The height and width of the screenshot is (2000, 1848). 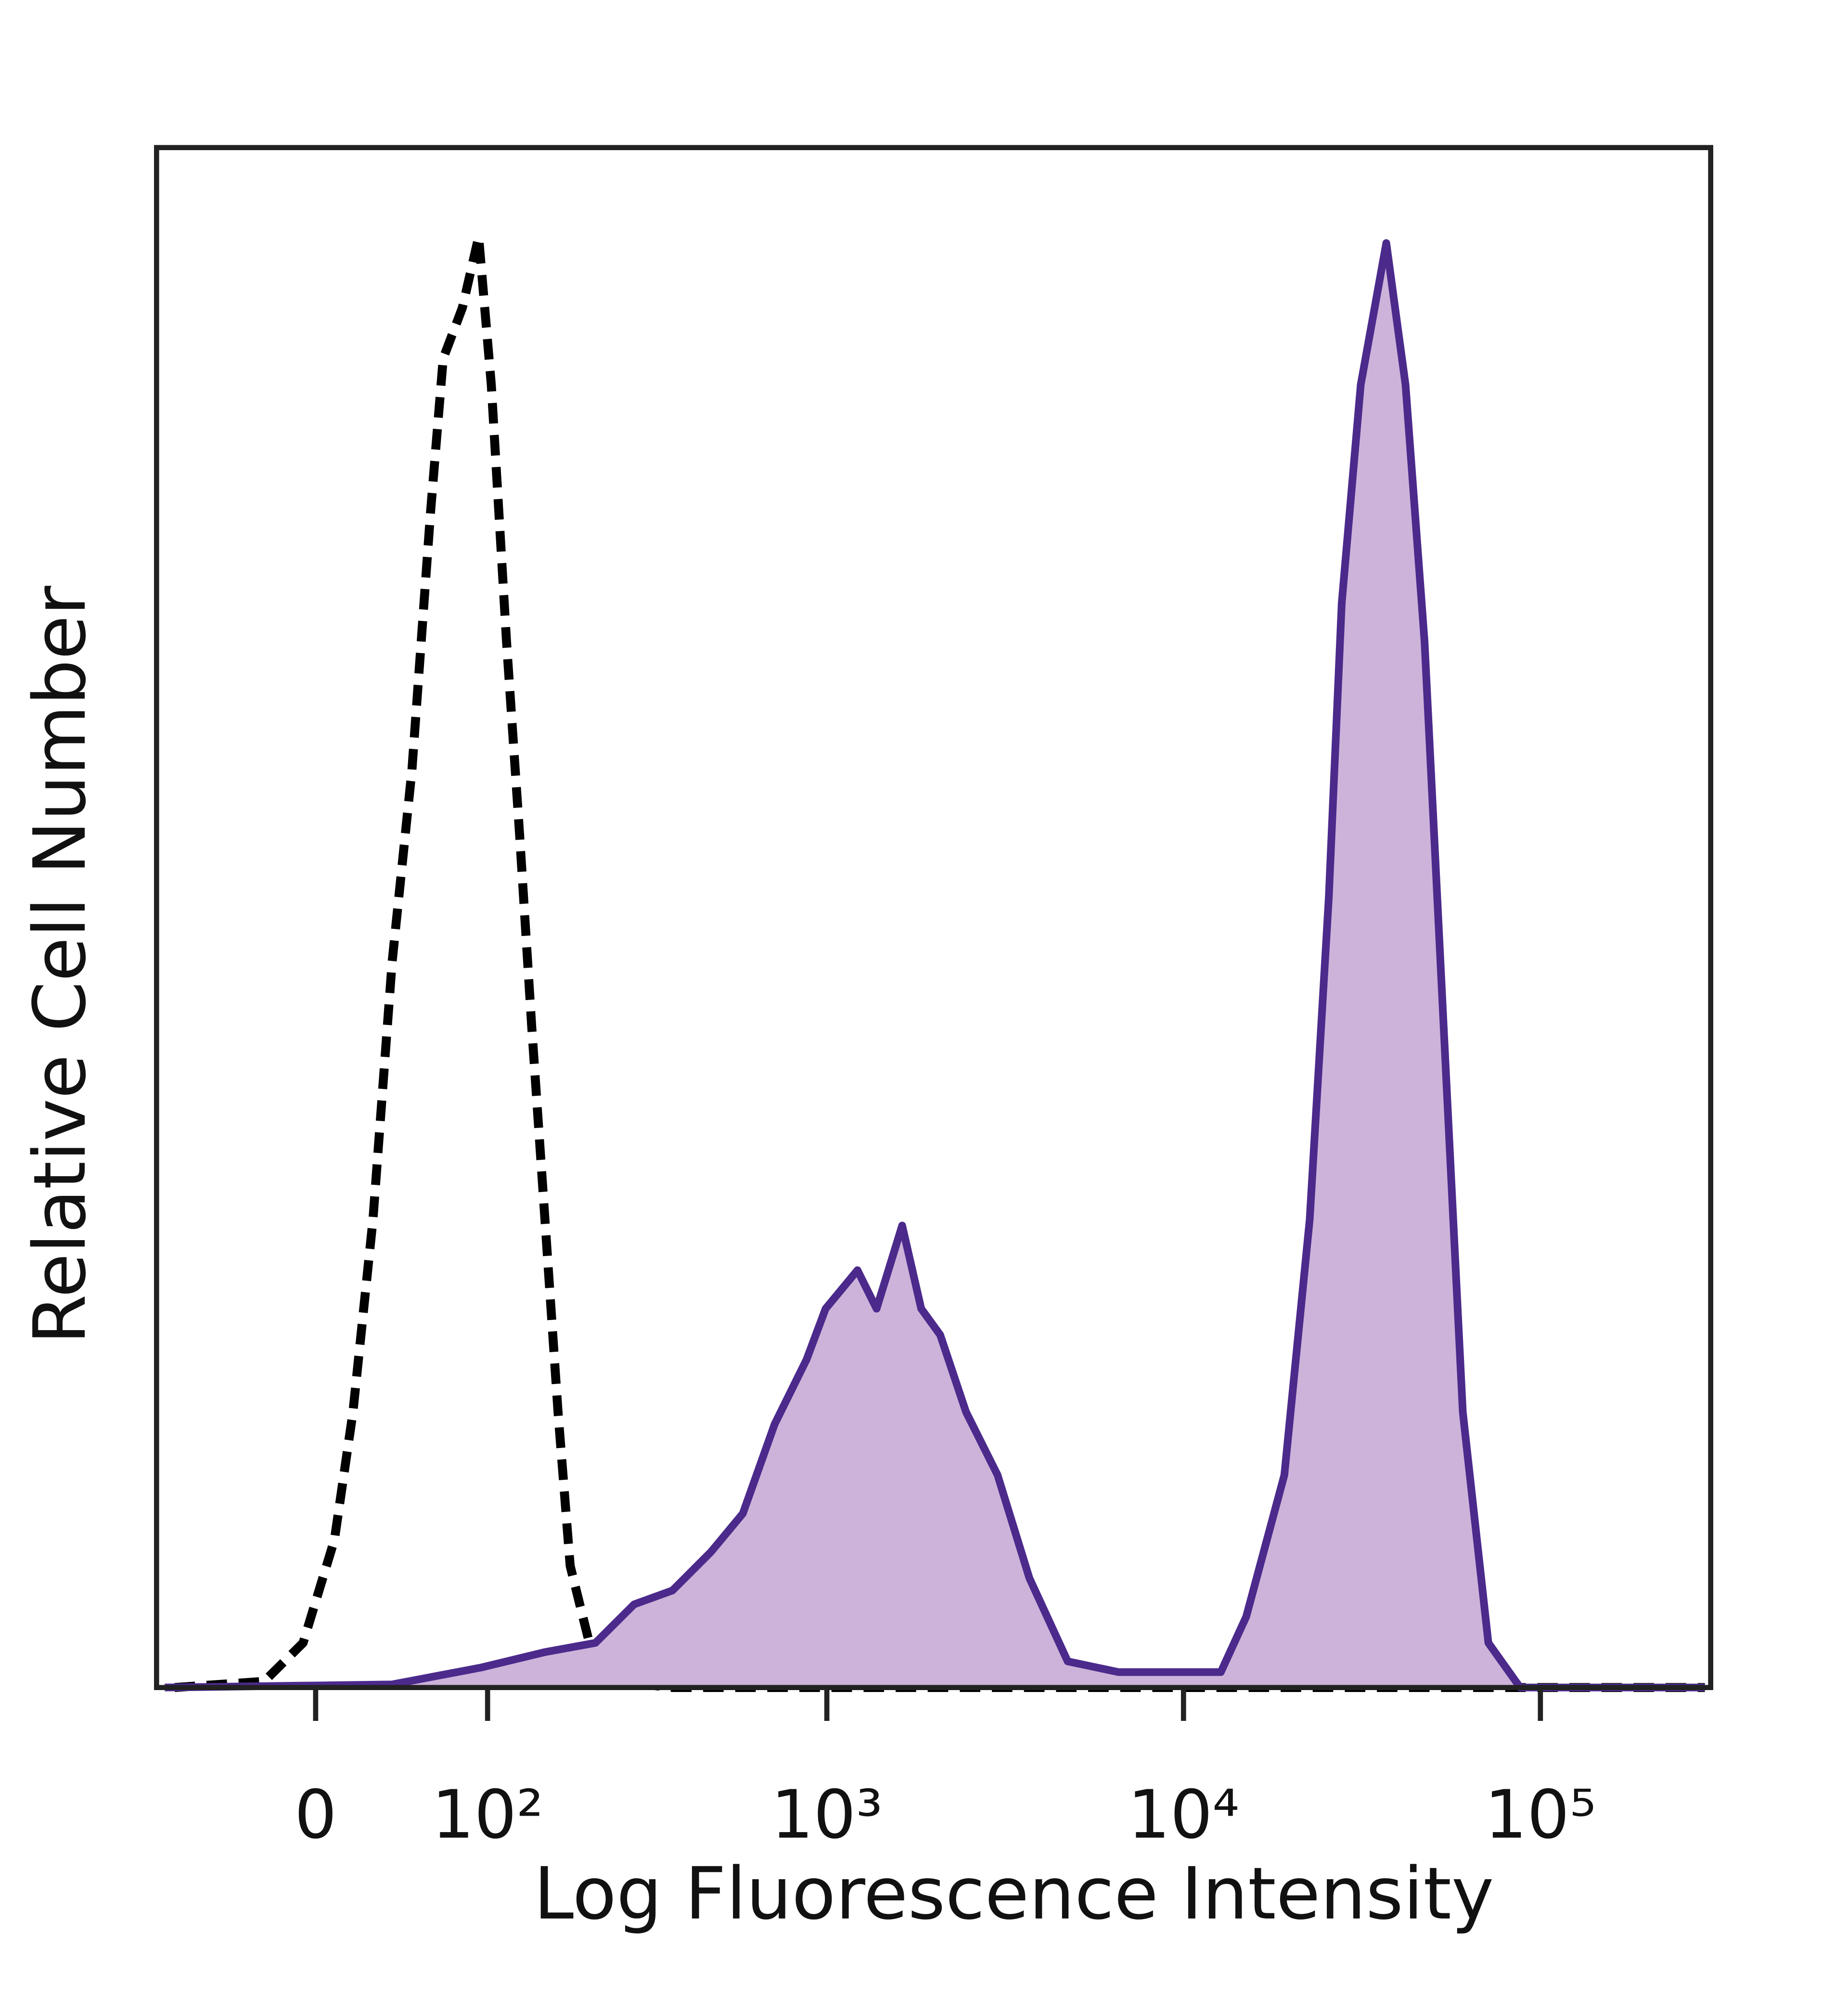 I want to click on x-axis-label: Log Fluorescence Intensity, so click(x=1014, y=1894).